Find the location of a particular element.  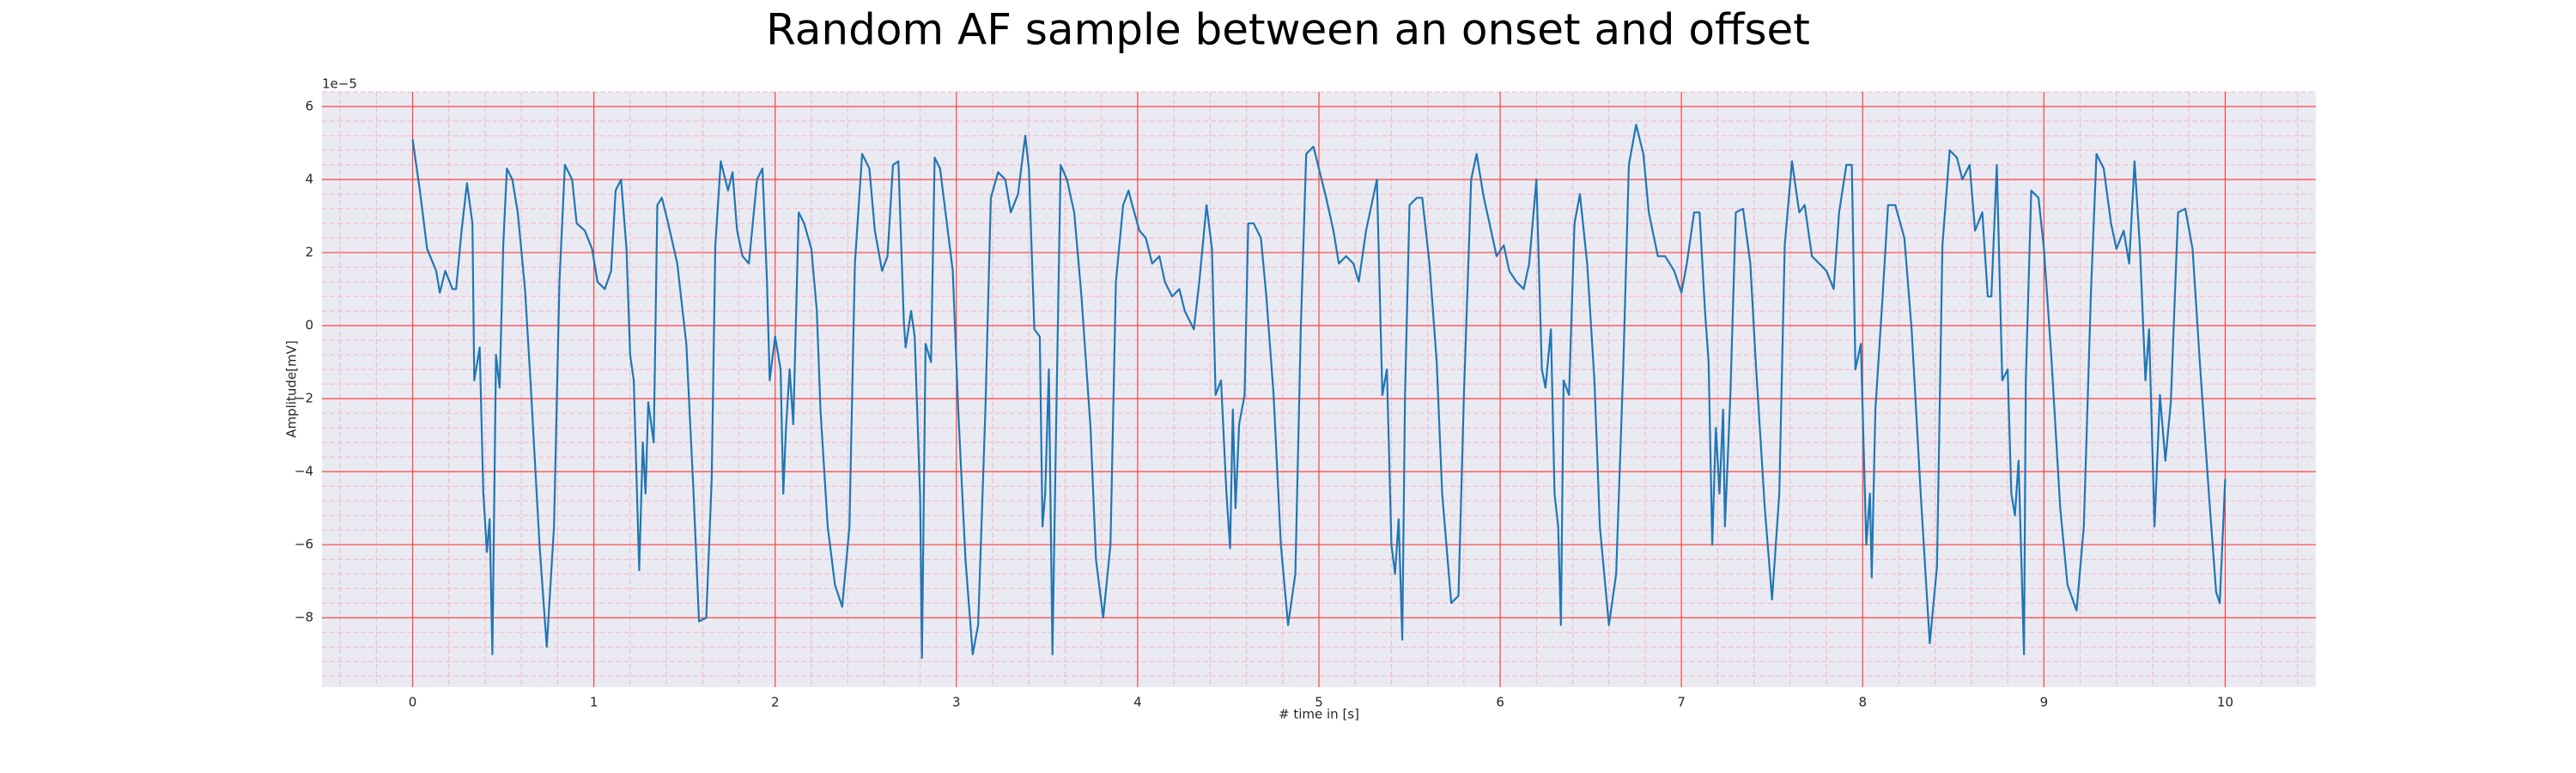

x-tick-label: 8 is located at coordinates (1863, 702).